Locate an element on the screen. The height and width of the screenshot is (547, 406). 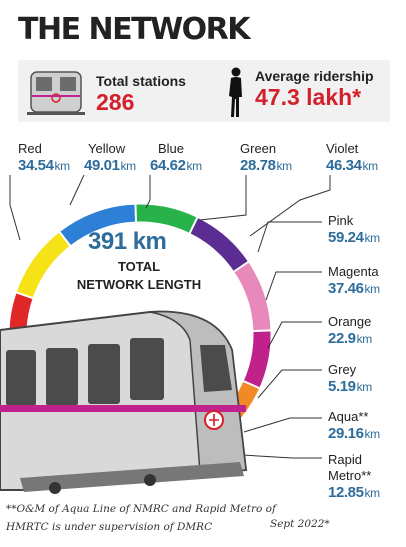
line-name-yellow: Yellow is located at coordinates (107, 148).